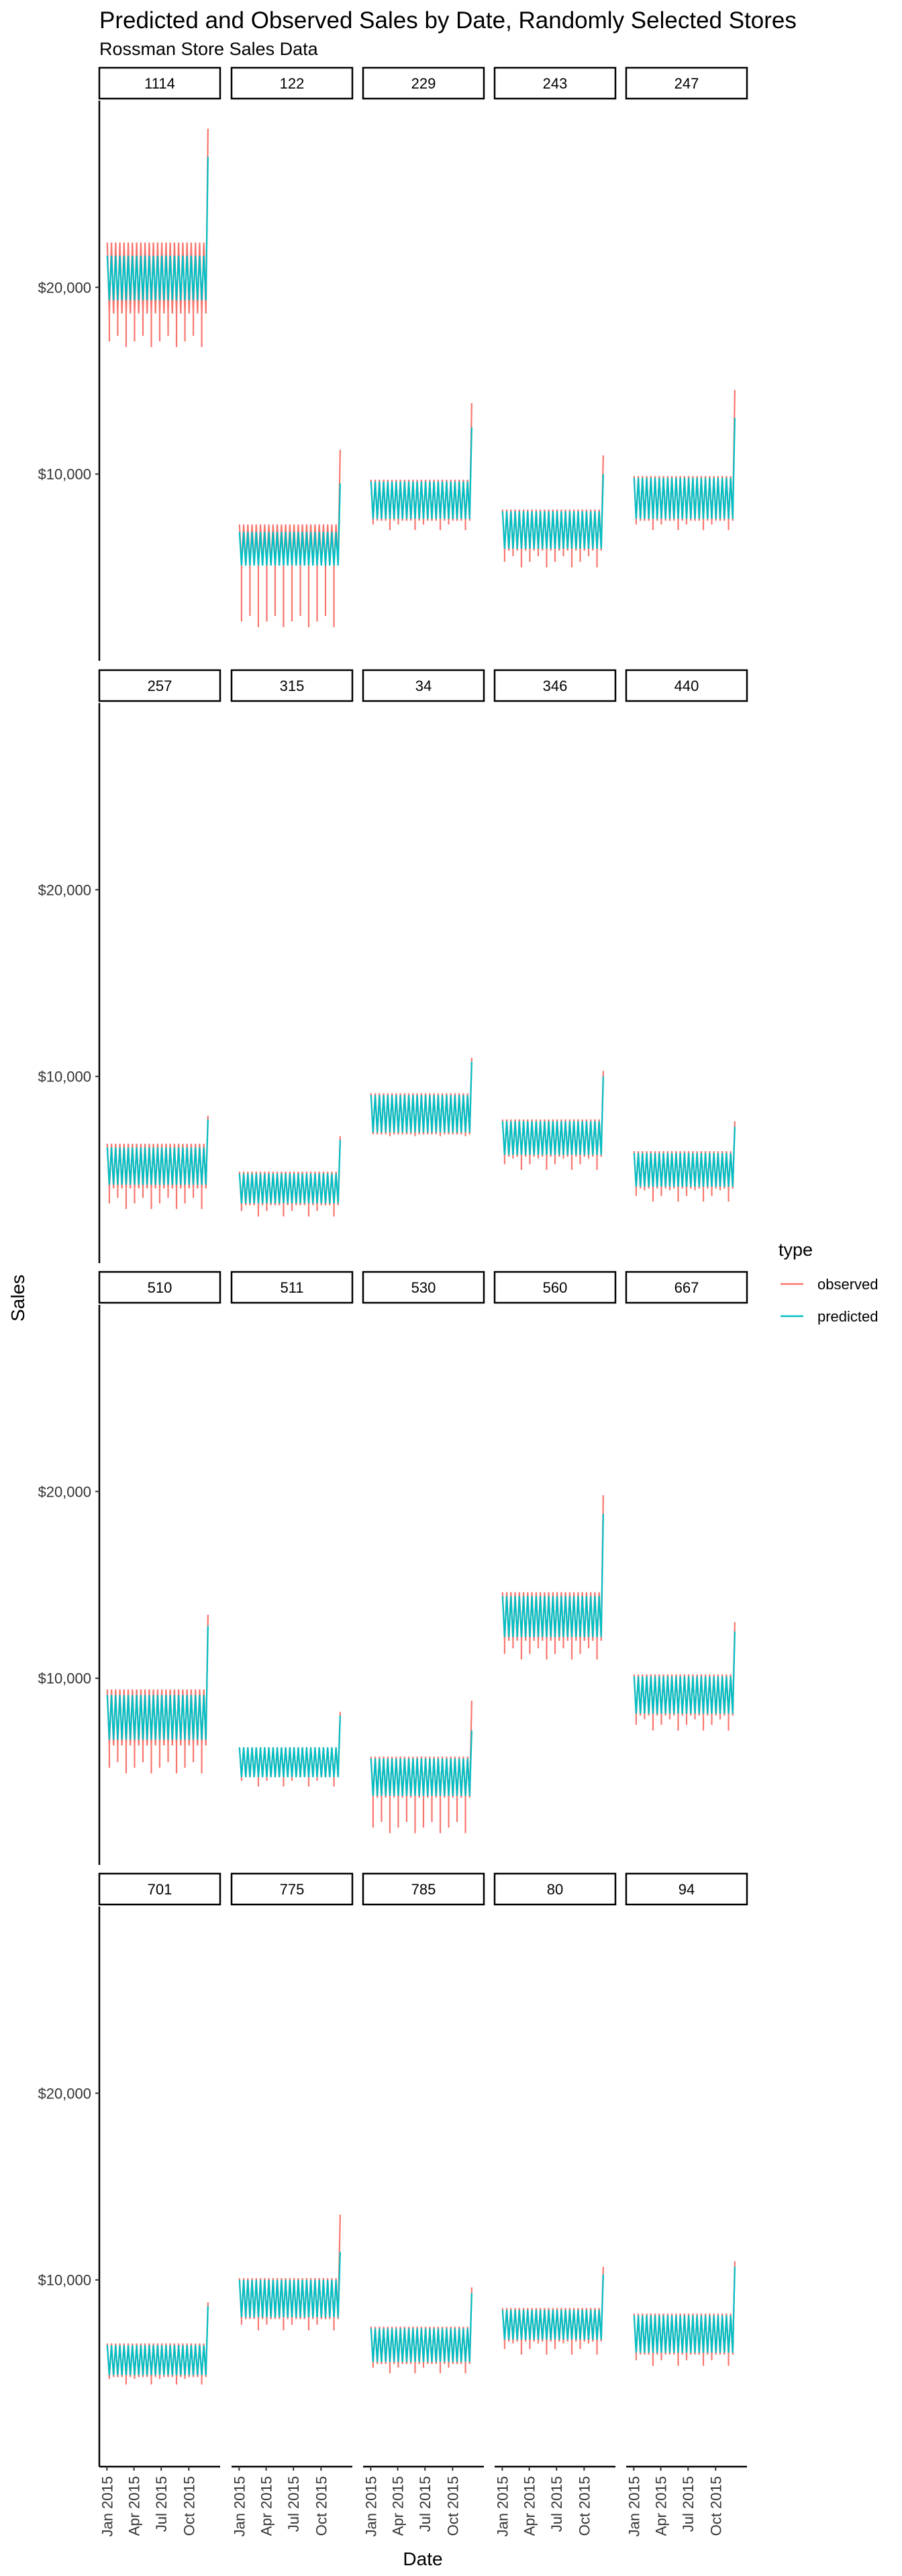  What do you see at coordinates (555, 317) in the screenshot?
I see `facet-panel-243: 243` at bounding box center [555, 317].